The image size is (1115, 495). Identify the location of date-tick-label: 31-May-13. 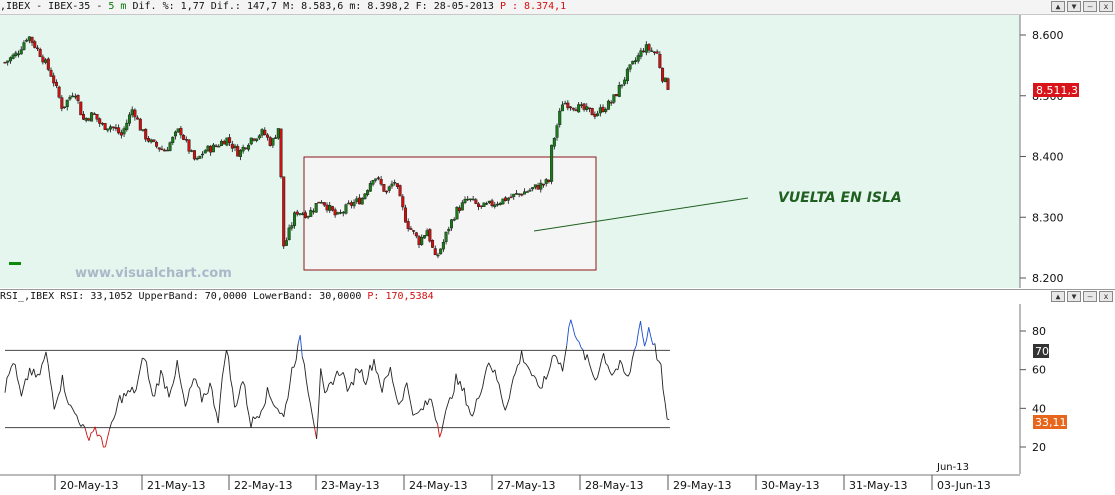
(878, 485).